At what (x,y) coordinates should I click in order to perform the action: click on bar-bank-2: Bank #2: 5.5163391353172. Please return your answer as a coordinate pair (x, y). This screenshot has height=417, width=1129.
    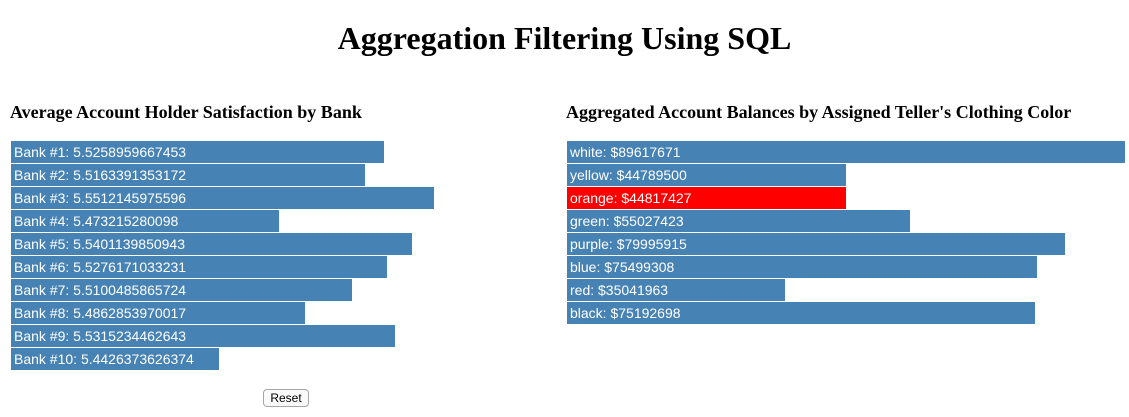
    Looking at the image, I should click on (188, 175).